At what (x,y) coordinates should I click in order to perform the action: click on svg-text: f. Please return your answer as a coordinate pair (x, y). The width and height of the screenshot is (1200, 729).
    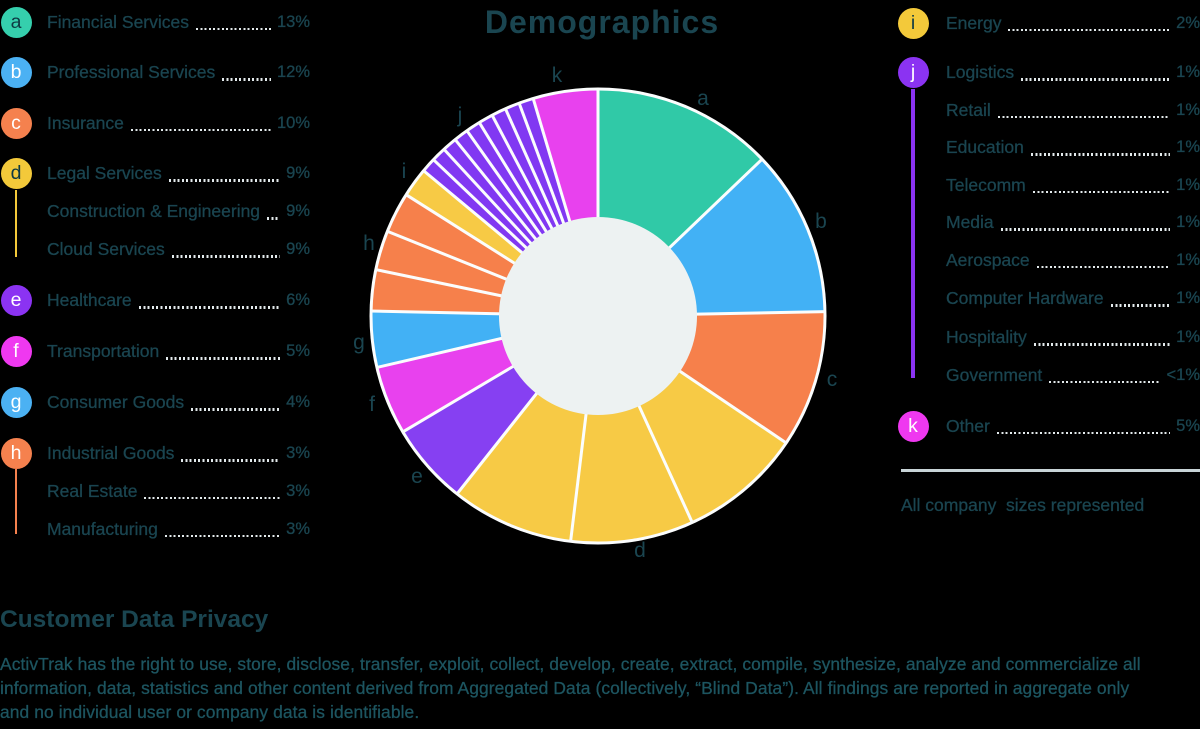
    Looking at the image, I should click on (372, 404).